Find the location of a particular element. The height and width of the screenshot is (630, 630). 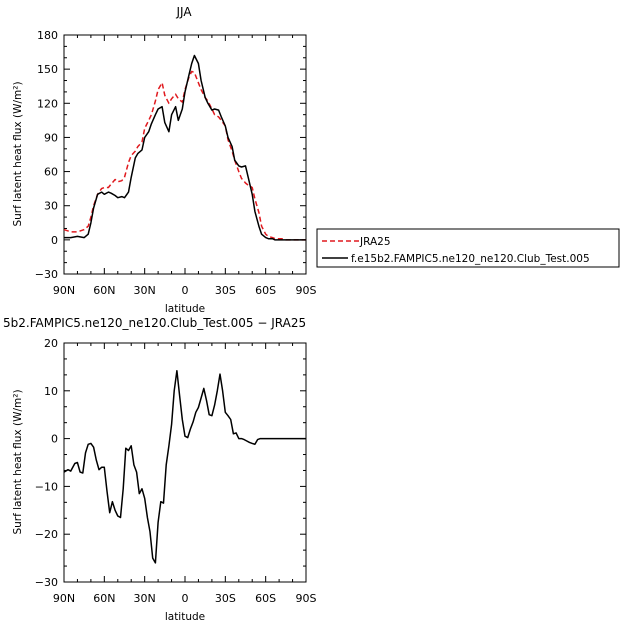

y-tick-label: 150 is located at coordinates (47, 69).